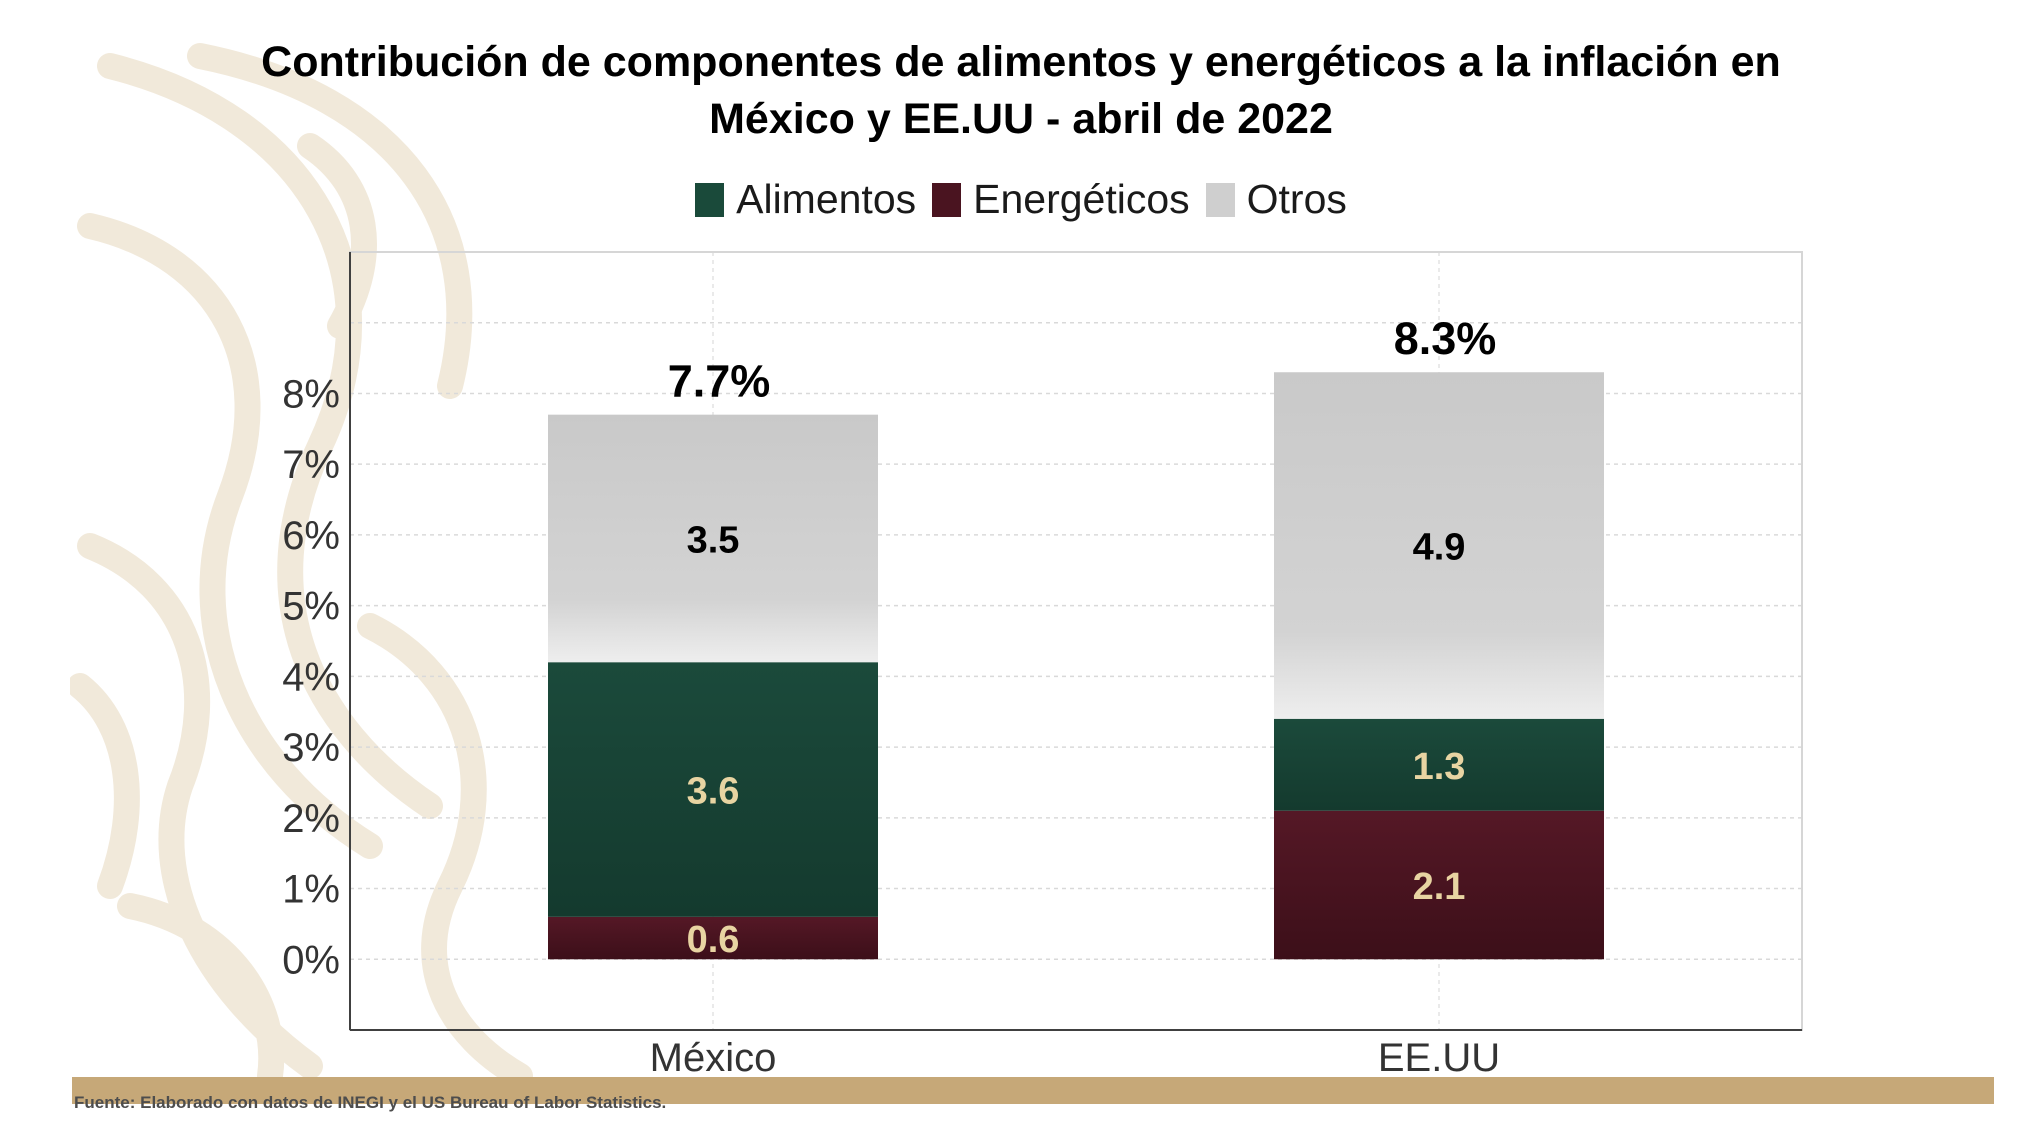 Image resolution: width=2042 pixels, height=1144 pixels. I want to click on chart-title-line-2: México y EE.UU - abril de 2022, so click(1021, 119).